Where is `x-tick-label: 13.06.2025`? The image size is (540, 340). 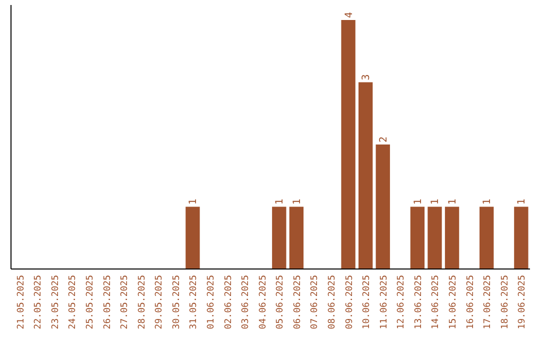 x-tick-label: 13.06.2025 is located at coordinates (419, 302).